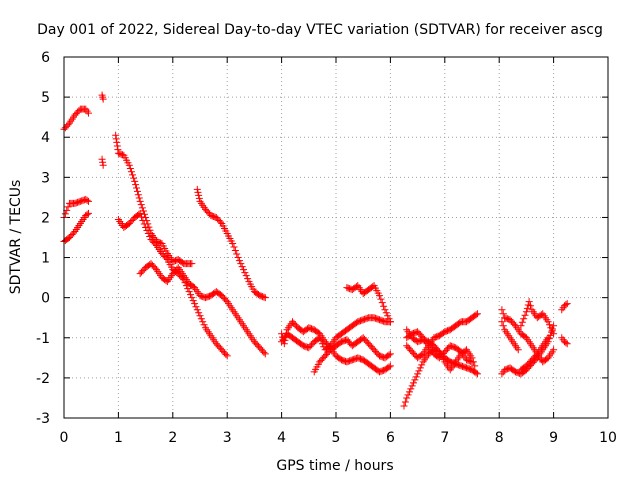  I want to click on series-arc-j, so click(336, 347).